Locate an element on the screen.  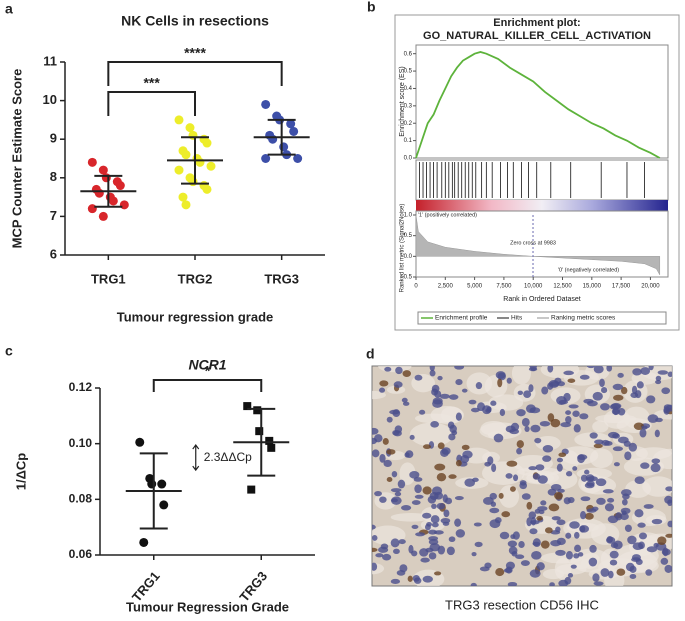
significance-label: *** is located at coordinates (151, 83).